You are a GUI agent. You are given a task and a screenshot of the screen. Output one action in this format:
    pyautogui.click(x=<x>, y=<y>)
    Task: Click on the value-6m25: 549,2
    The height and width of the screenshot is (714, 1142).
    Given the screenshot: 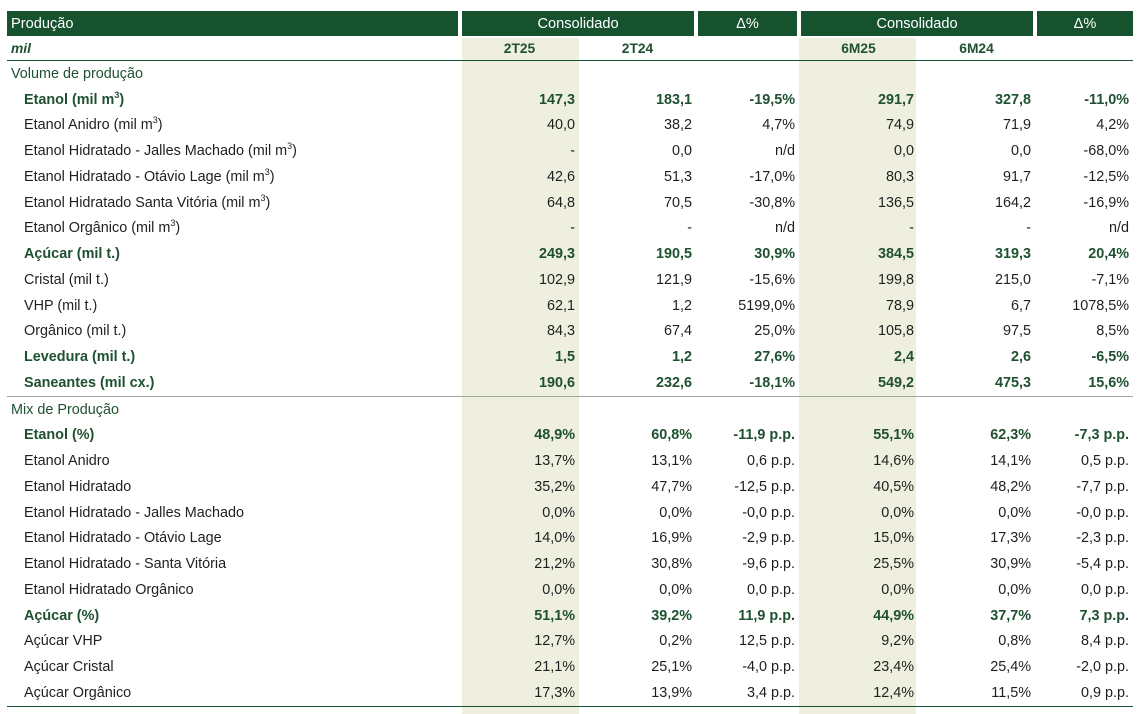 What is the action you would take?
    pyautogui.click(x=896, y=382)
    